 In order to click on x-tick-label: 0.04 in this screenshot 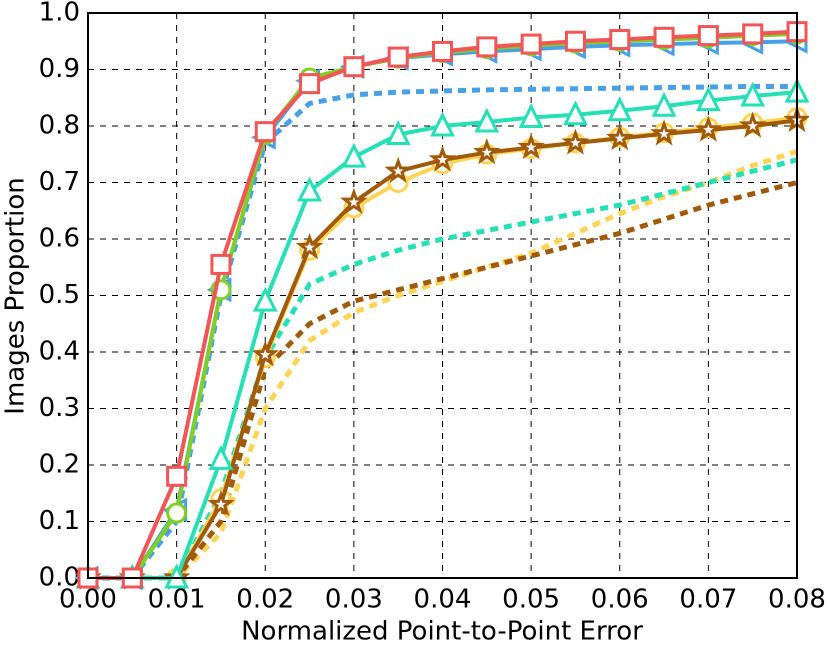, I will do `click(443, 600)`.